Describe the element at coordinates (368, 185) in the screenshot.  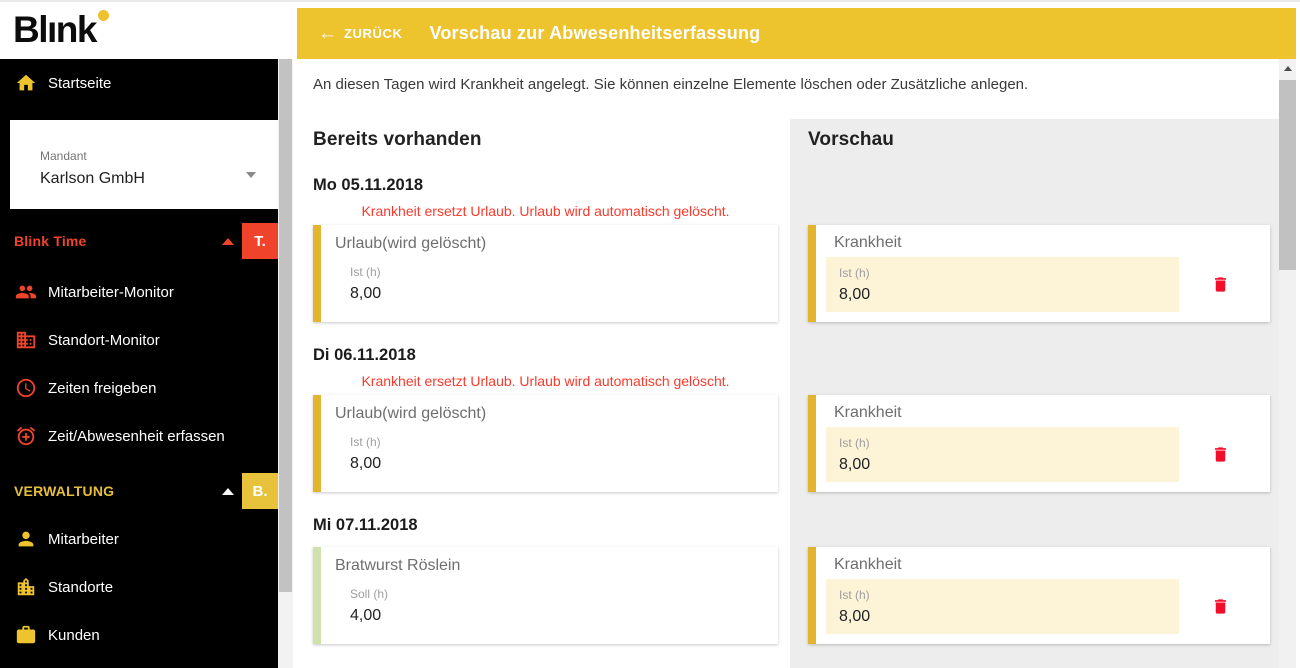
I see `day-date: Mo 05.11.2018` at that location.